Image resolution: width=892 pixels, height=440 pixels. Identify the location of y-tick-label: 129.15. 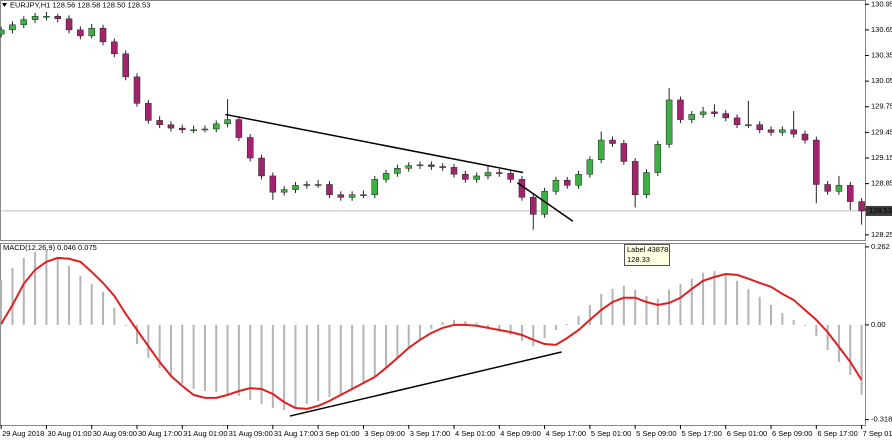
(881, 157).